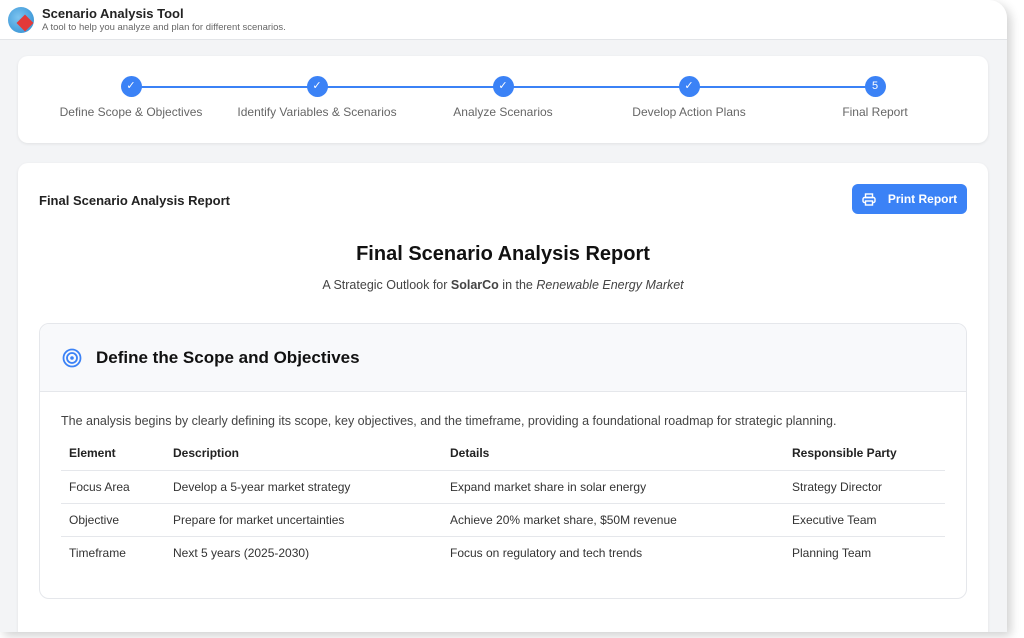 Image resolution: width=1024 pixels, height=638 pixels. What do you see at coordinates (228, 357) in the screenshot?
I see `section-title: Define the Scope and Objectives` at bounding box center [228, 357].